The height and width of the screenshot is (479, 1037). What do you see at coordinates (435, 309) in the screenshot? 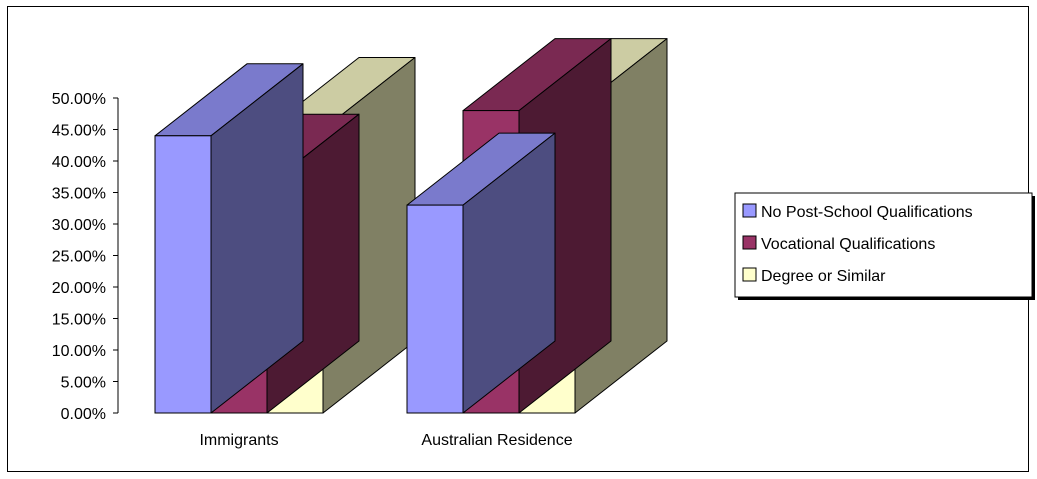
I see `bar-no-post-school-qualifications-australian-residence` at bounding box center [435, 309].